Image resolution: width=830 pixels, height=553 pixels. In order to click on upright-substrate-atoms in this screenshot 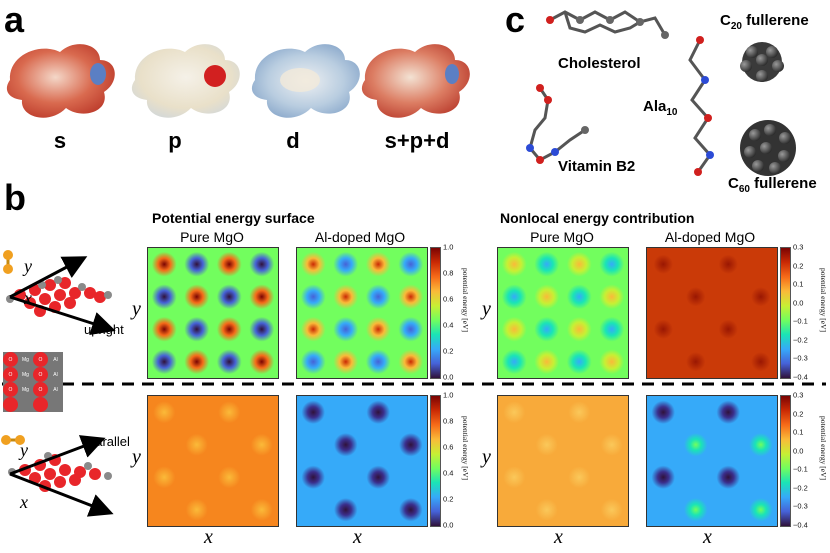, I will do `click(59, 296)`.